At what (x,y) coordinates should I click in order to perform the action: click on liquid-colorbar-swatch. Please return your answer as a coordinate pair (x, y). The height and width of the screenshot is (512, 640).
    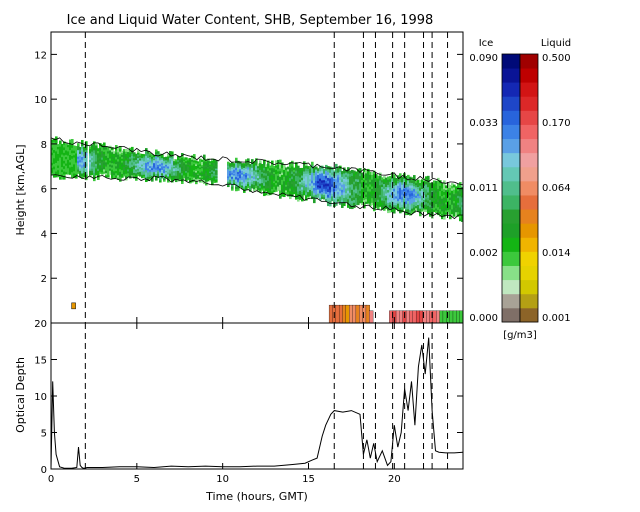
    Looking at the image, I should click on (529, 258).